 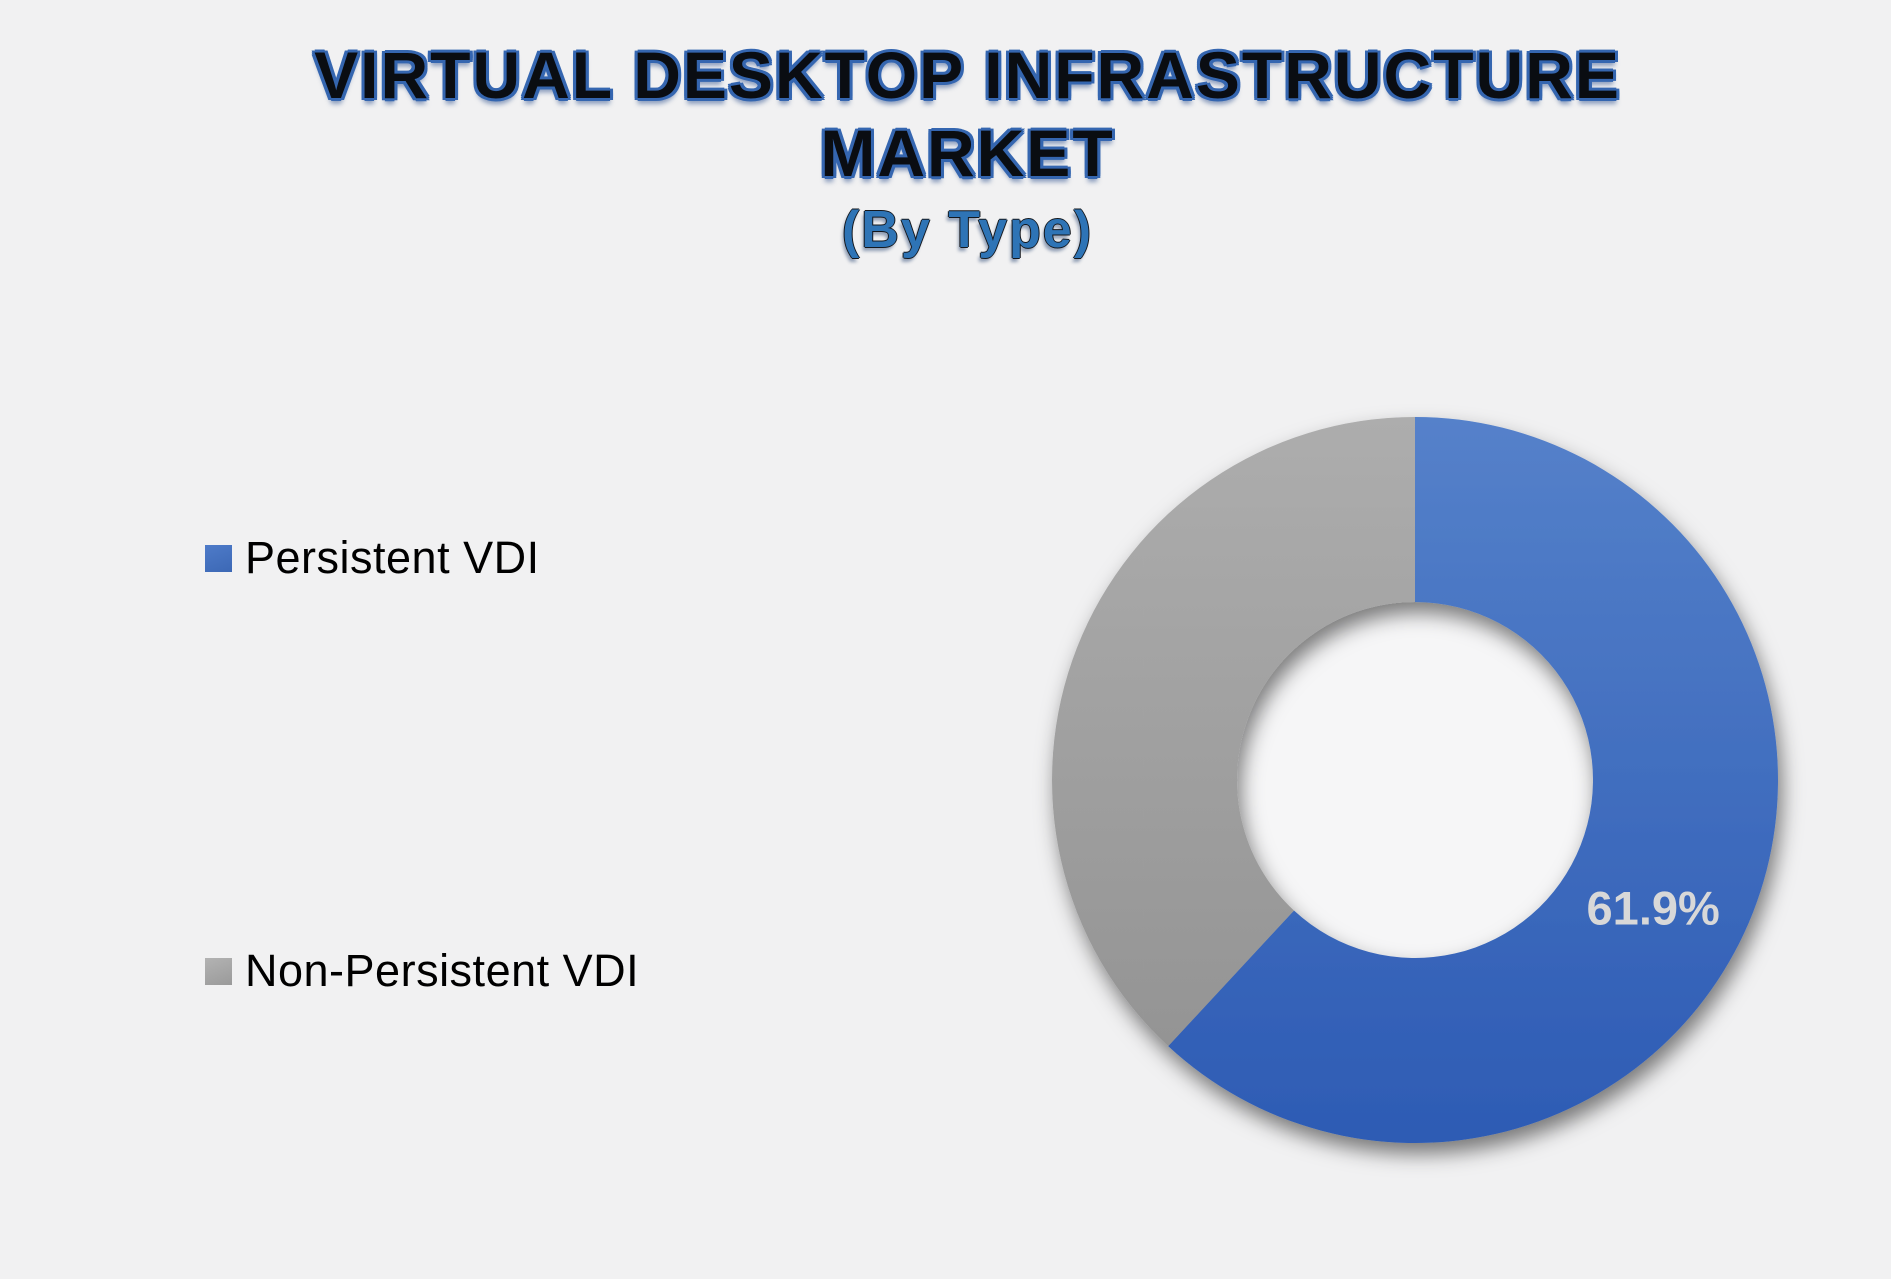 I want to click on doughnut-slice-non-persistent-vdi, so click(x=1233, y=732).